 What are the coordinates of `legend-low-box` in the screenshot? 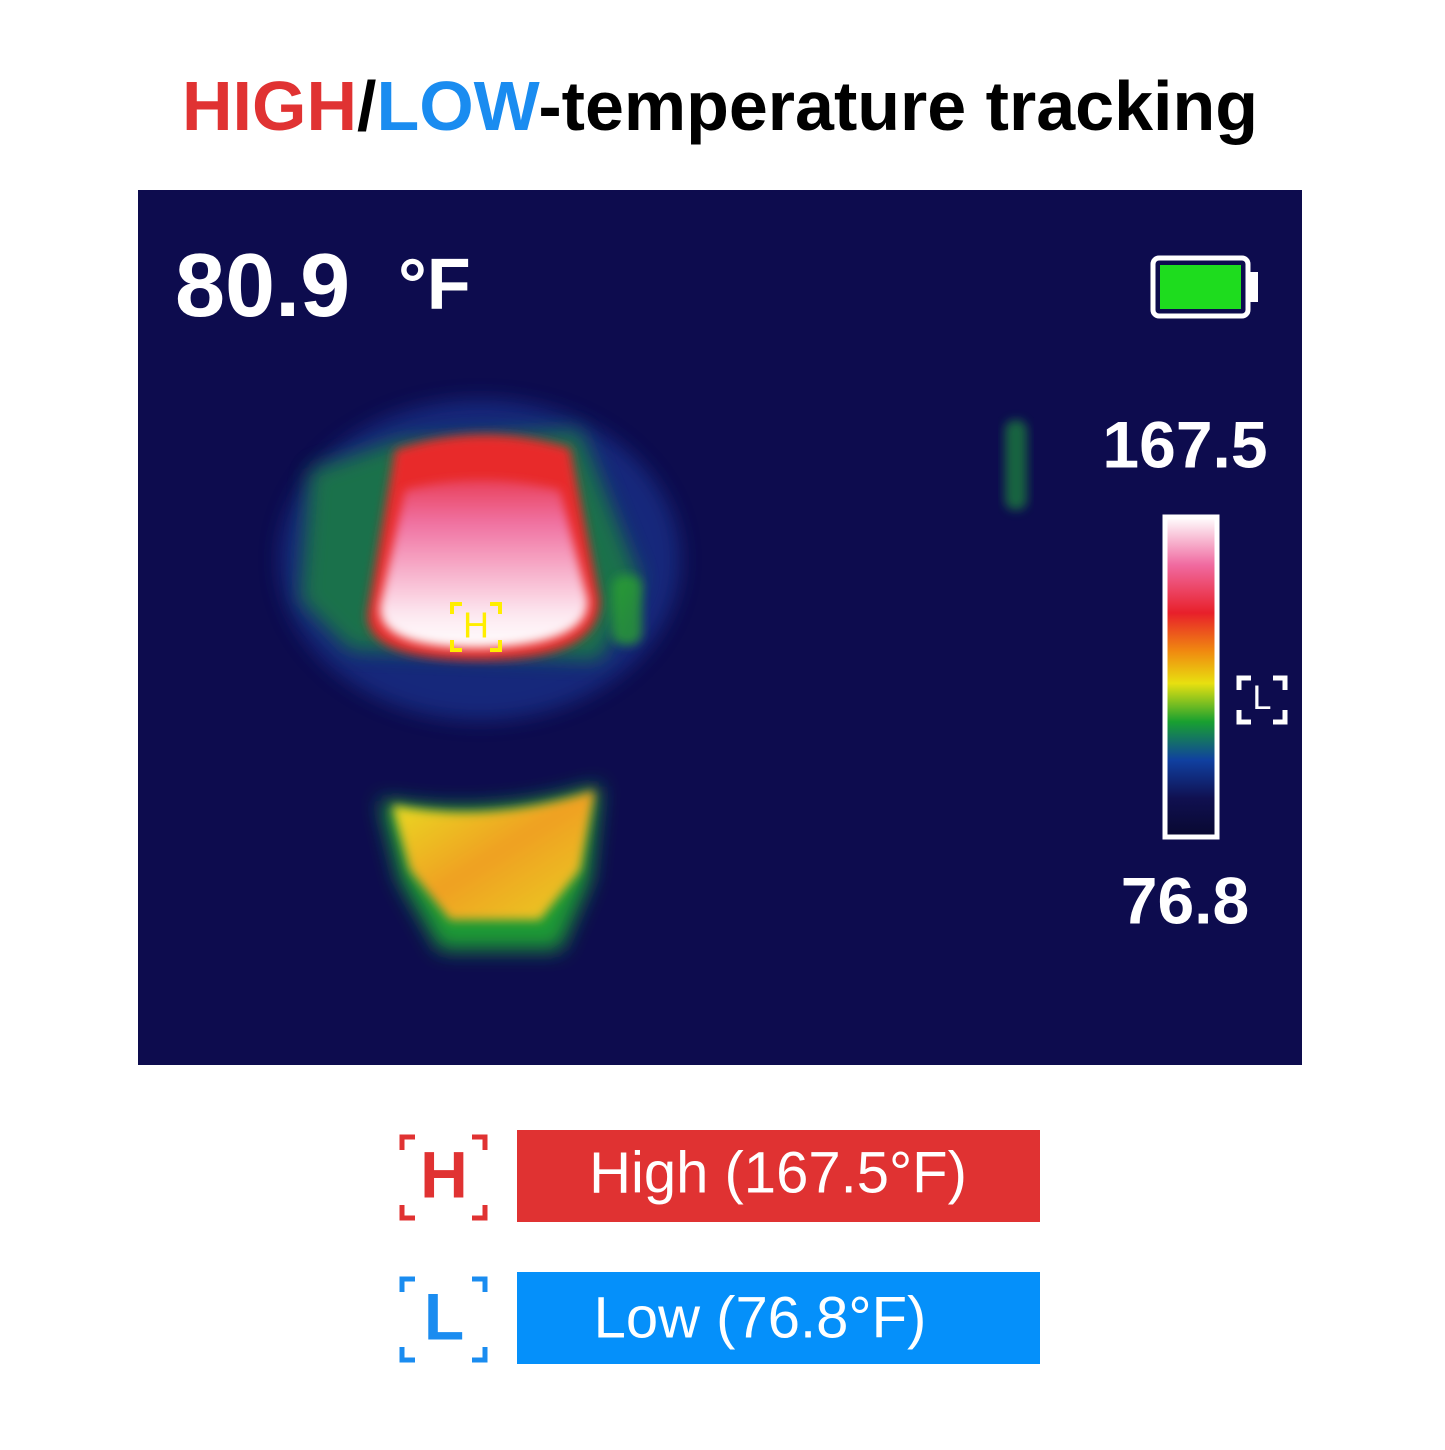 It's located at (778, 1318).